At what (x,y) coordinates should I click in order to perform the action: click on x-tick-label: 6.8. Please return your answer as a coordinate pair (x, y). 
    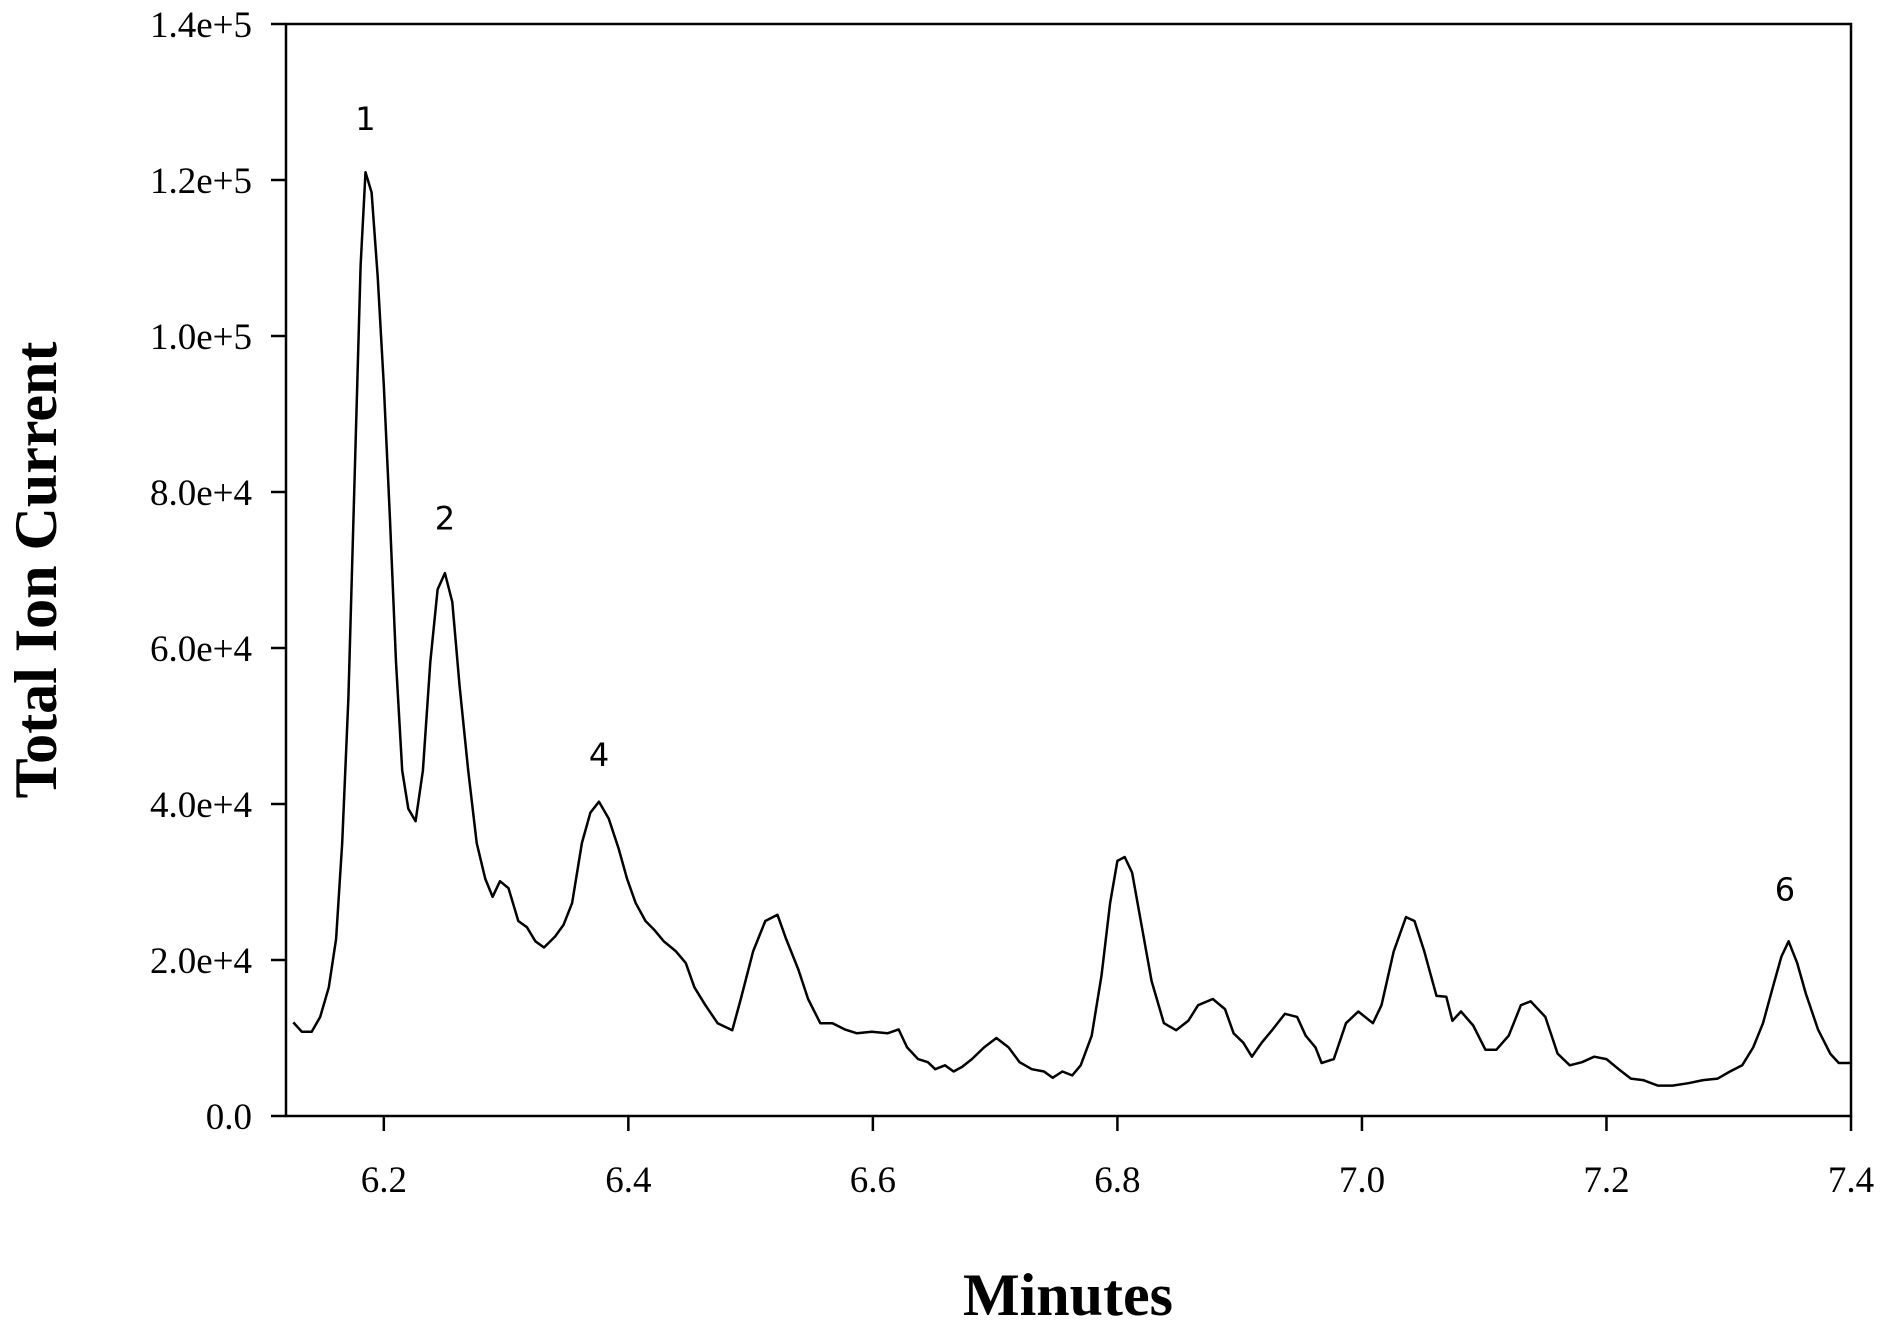
    Looking at the image, I should click on (1117, 1180).